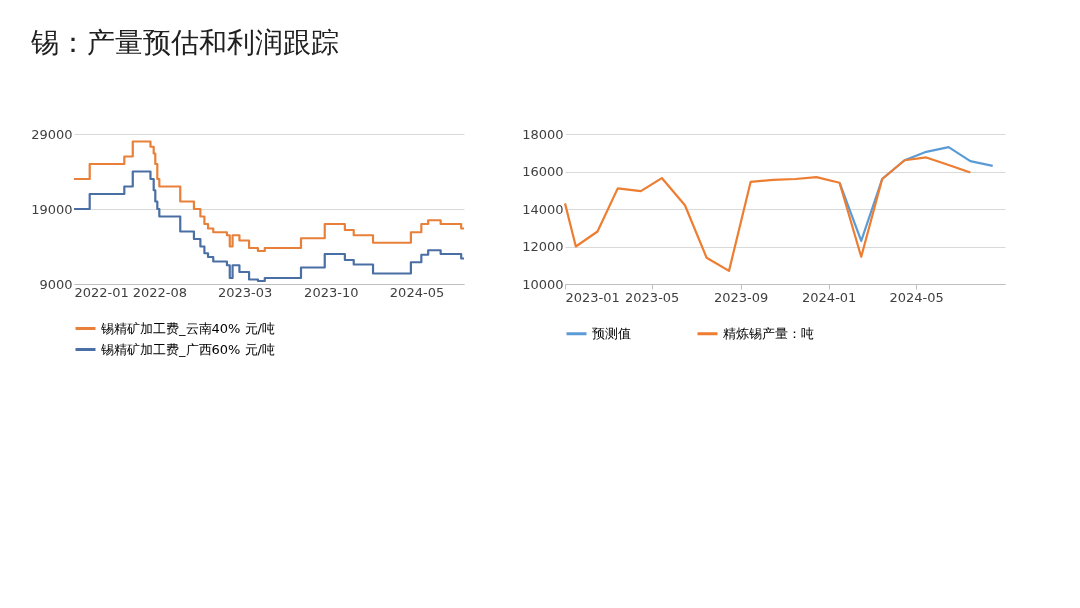 This screenshot has width=1080, height=608. Describe the element at coordinates (184, 42) in the screenshot. I see `chart-title: 锡：产量预估和利润跟踪` at that location.